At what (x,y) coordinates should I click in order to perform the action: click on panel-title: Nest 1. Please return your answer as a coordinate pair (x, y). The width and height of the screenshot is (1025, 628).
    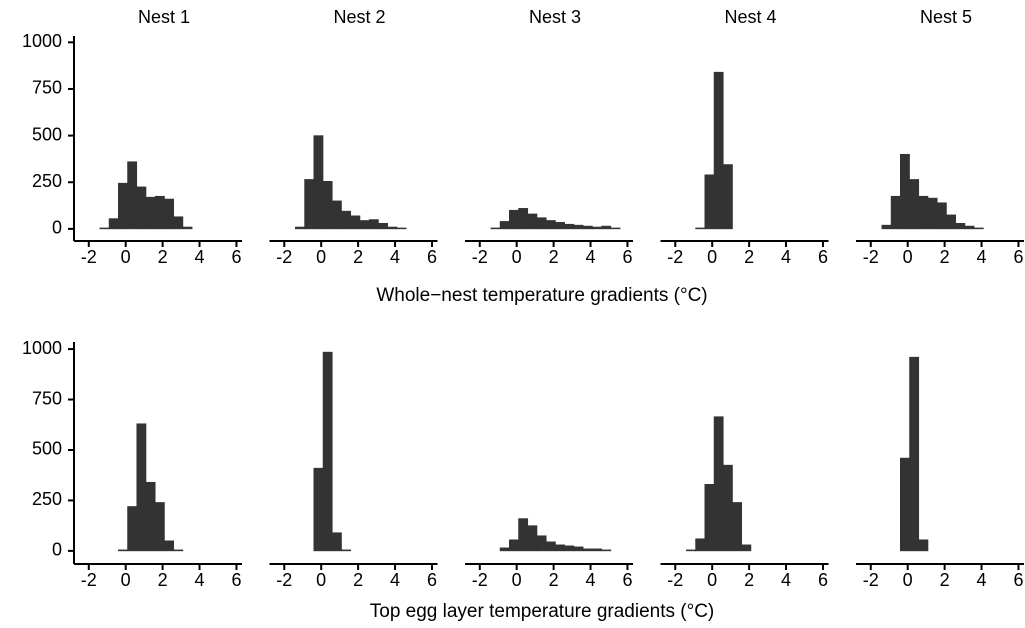
    Looking at the image, I should click on (164, 17).